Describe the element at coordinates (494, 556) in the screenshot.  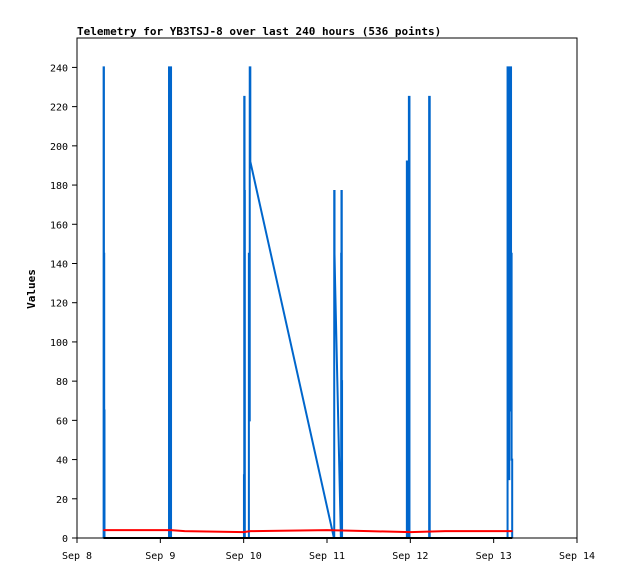
I see `x-tick-label-5: Sep 13` at that location.